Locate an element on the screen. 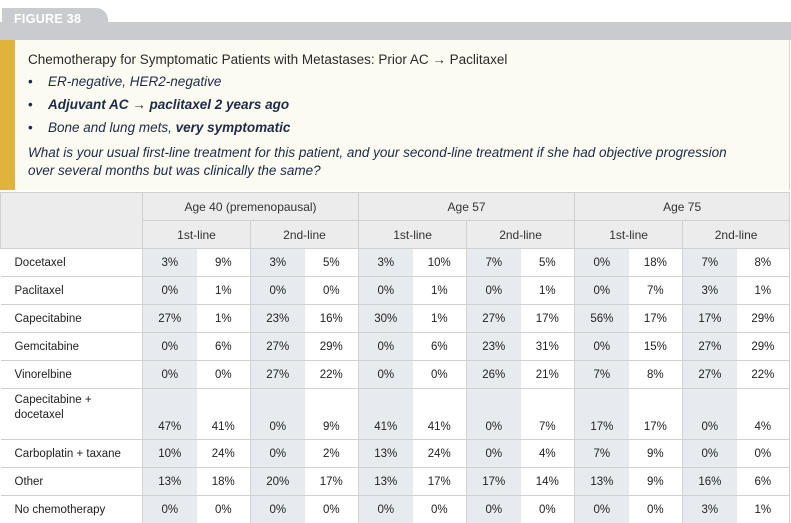  row-label: Other is located at coordinates (72, 482).